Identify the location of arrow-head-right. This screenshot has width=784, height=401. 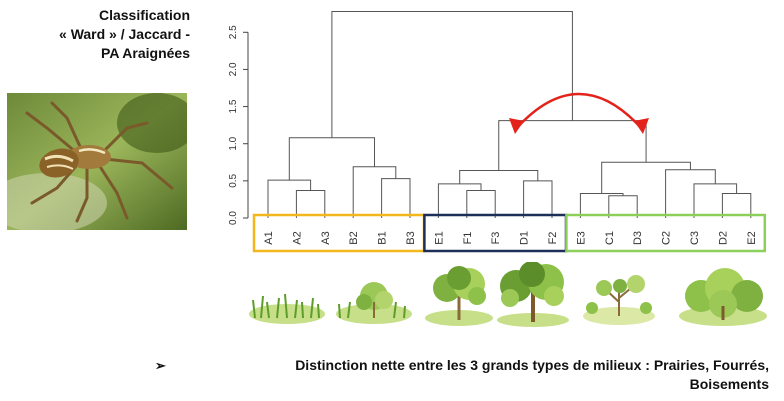
(641, 126).